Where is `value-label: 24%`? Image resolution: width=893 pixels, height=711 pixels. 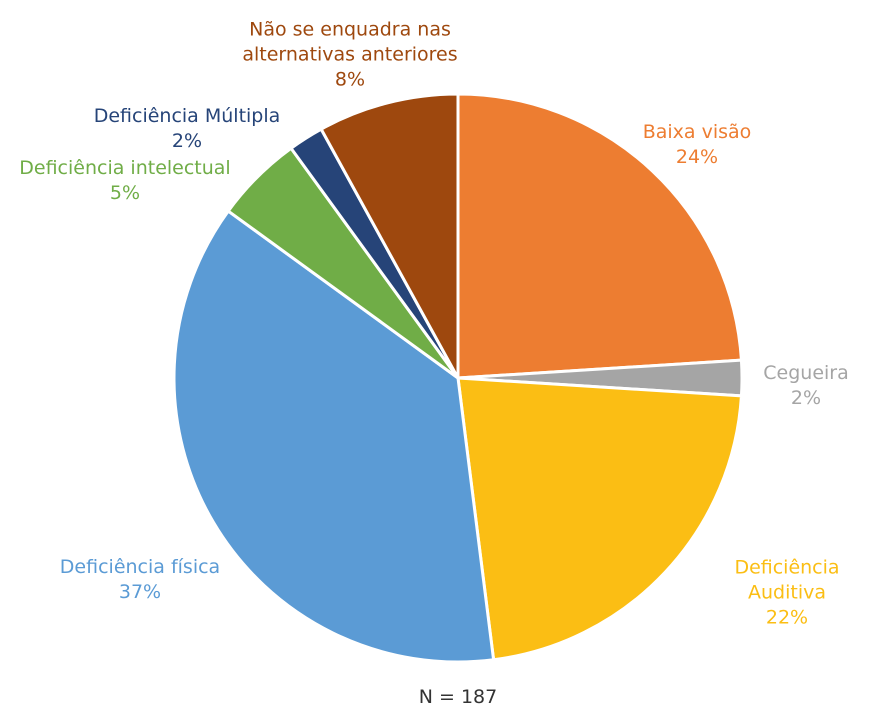 value-label: 24% is located at coordinates (697, 157).